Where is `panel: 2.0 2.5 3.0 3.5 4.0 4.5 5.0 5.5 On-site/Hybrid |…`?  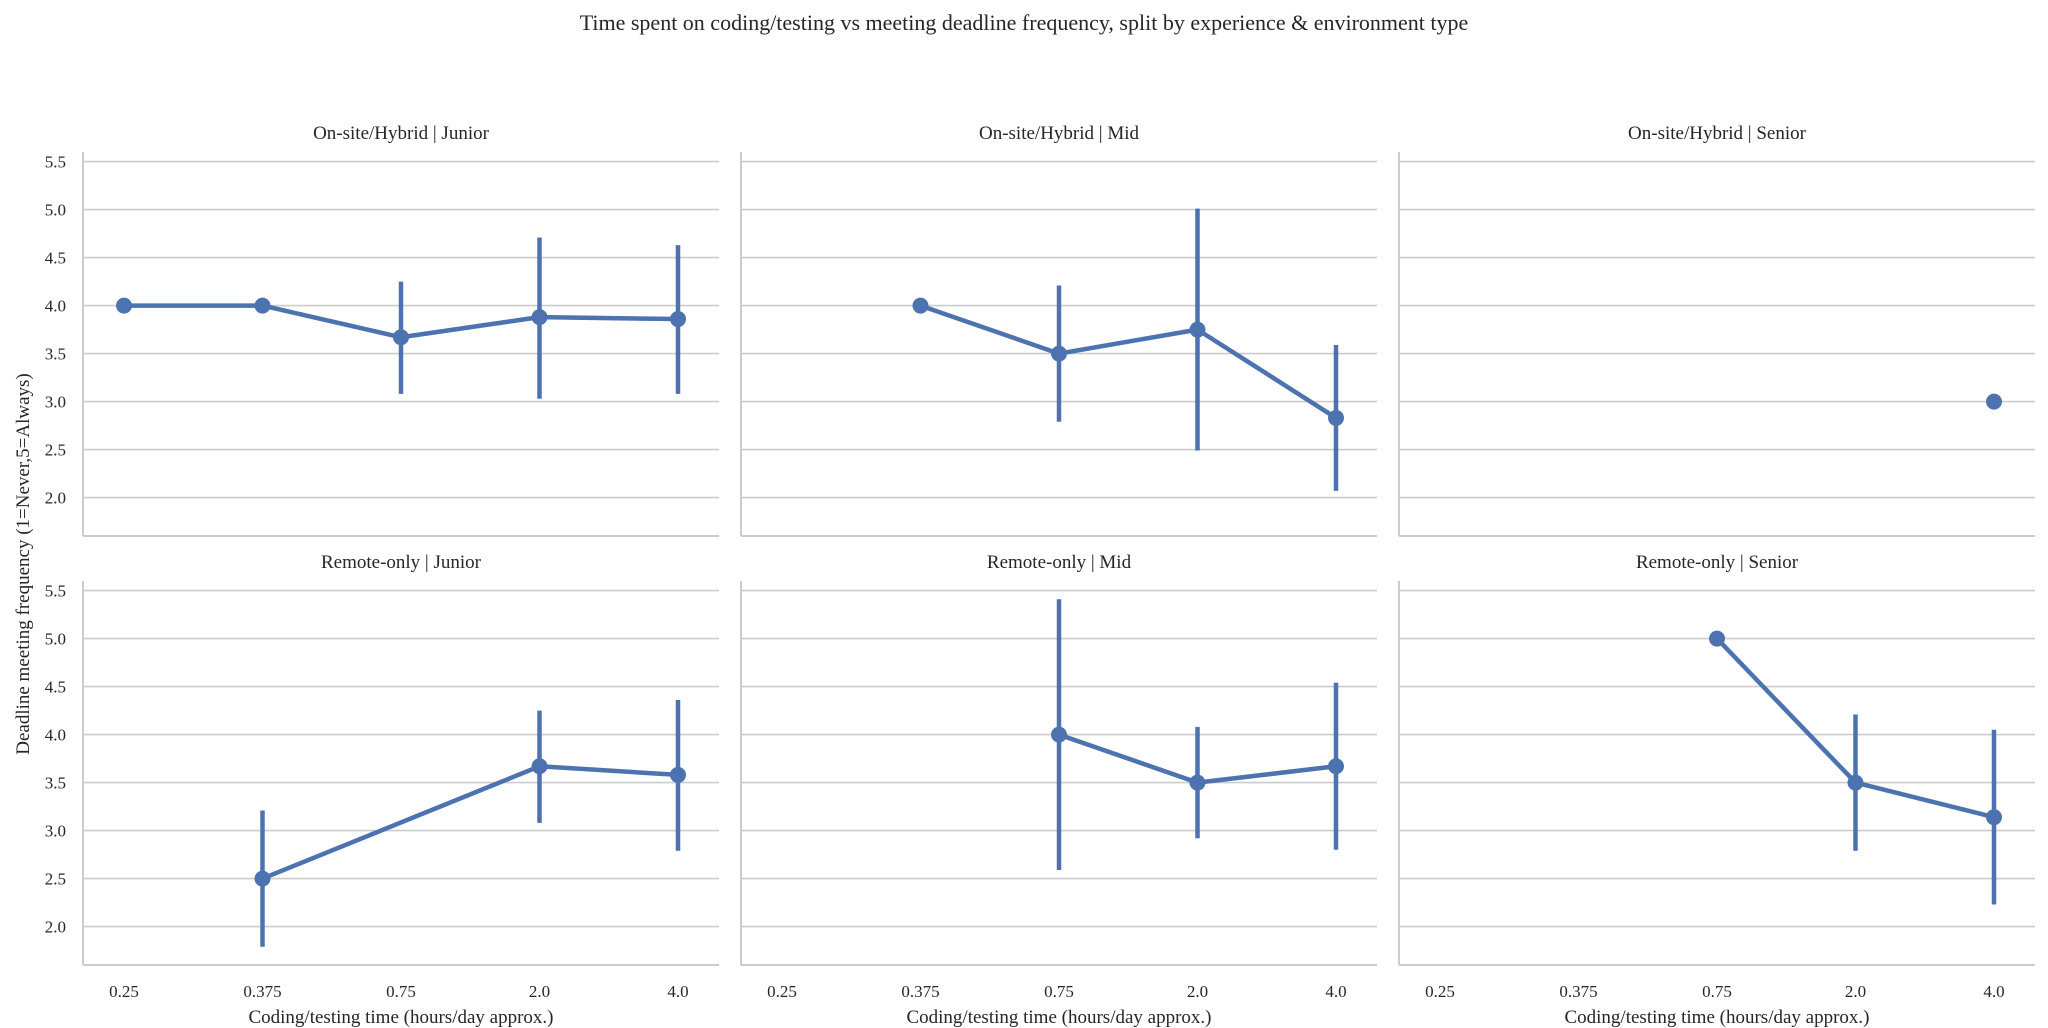
panel: 2.0 2.5 3.0 3.5 4.0 4.5 5.0 5.5 On-site/Hybrid |… is located at coordinates (382, 330).